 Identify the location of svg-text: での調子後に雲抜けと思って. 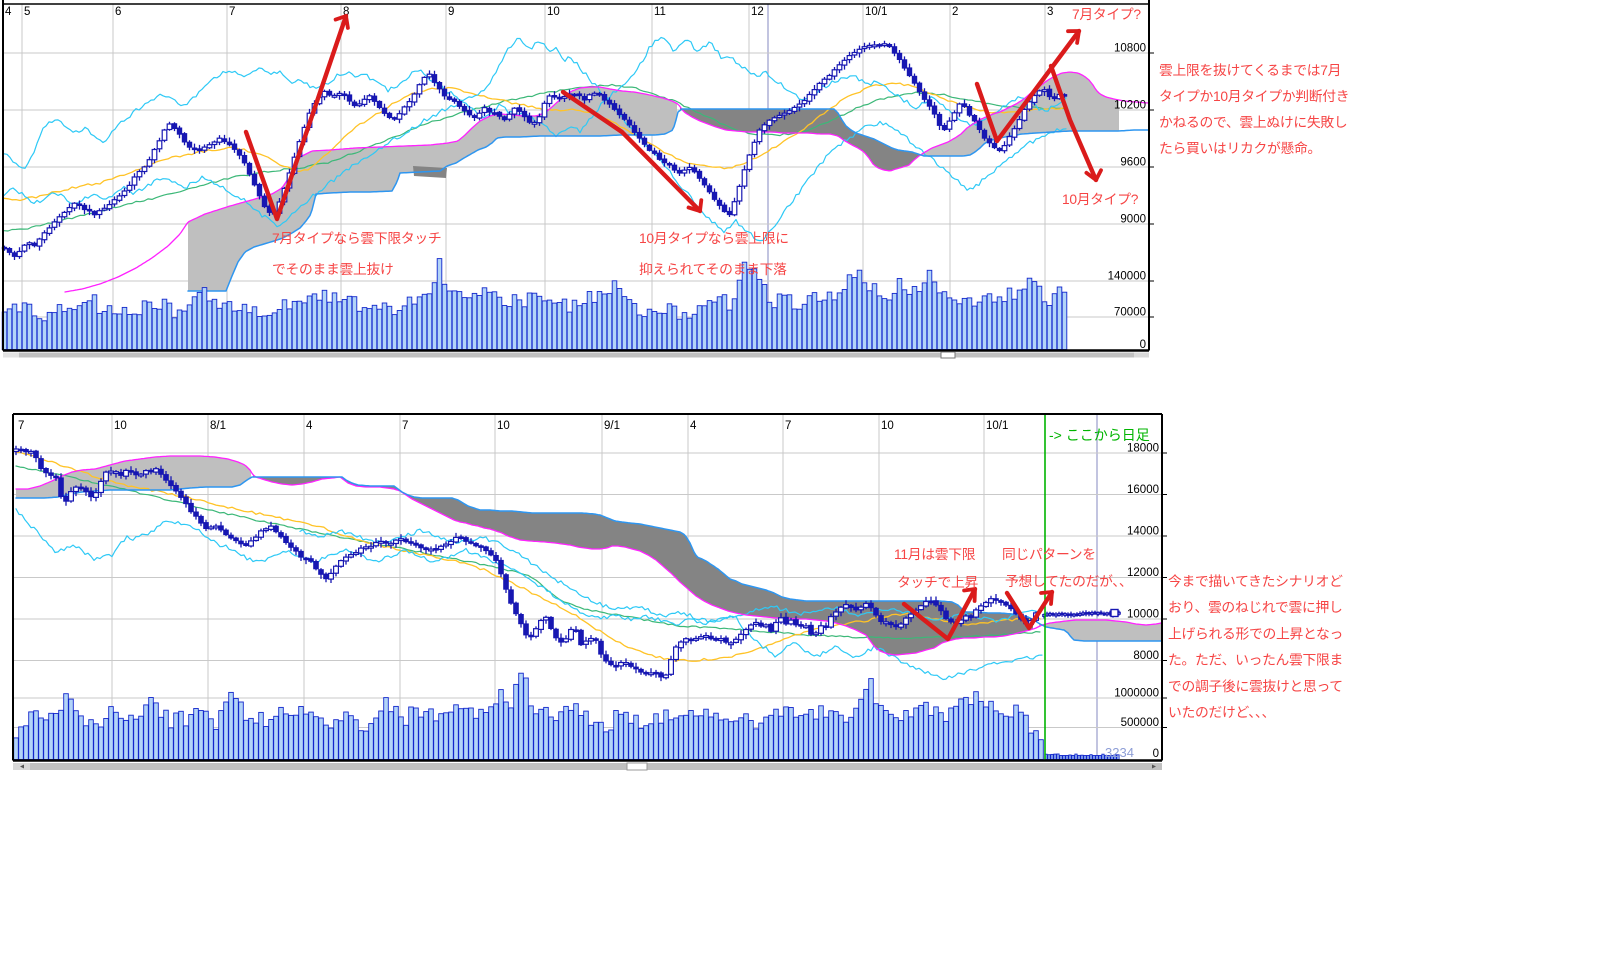
(1255, 686).